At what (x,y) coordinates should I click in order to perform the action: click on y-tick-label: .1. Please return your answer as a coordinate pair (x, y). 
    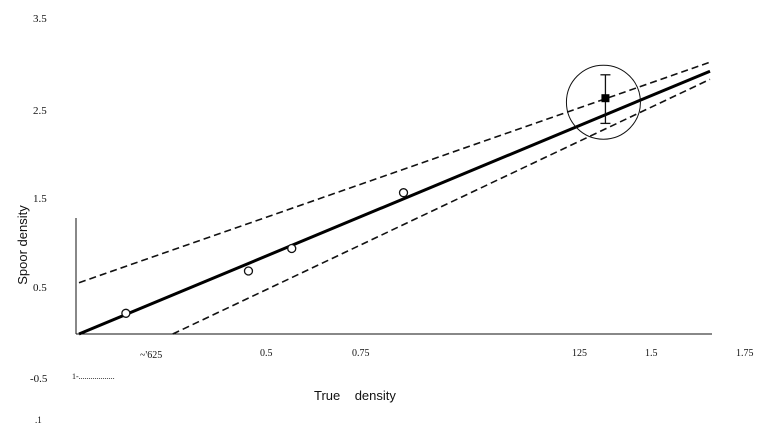
    Looking at the image, I should click on (38, 420).